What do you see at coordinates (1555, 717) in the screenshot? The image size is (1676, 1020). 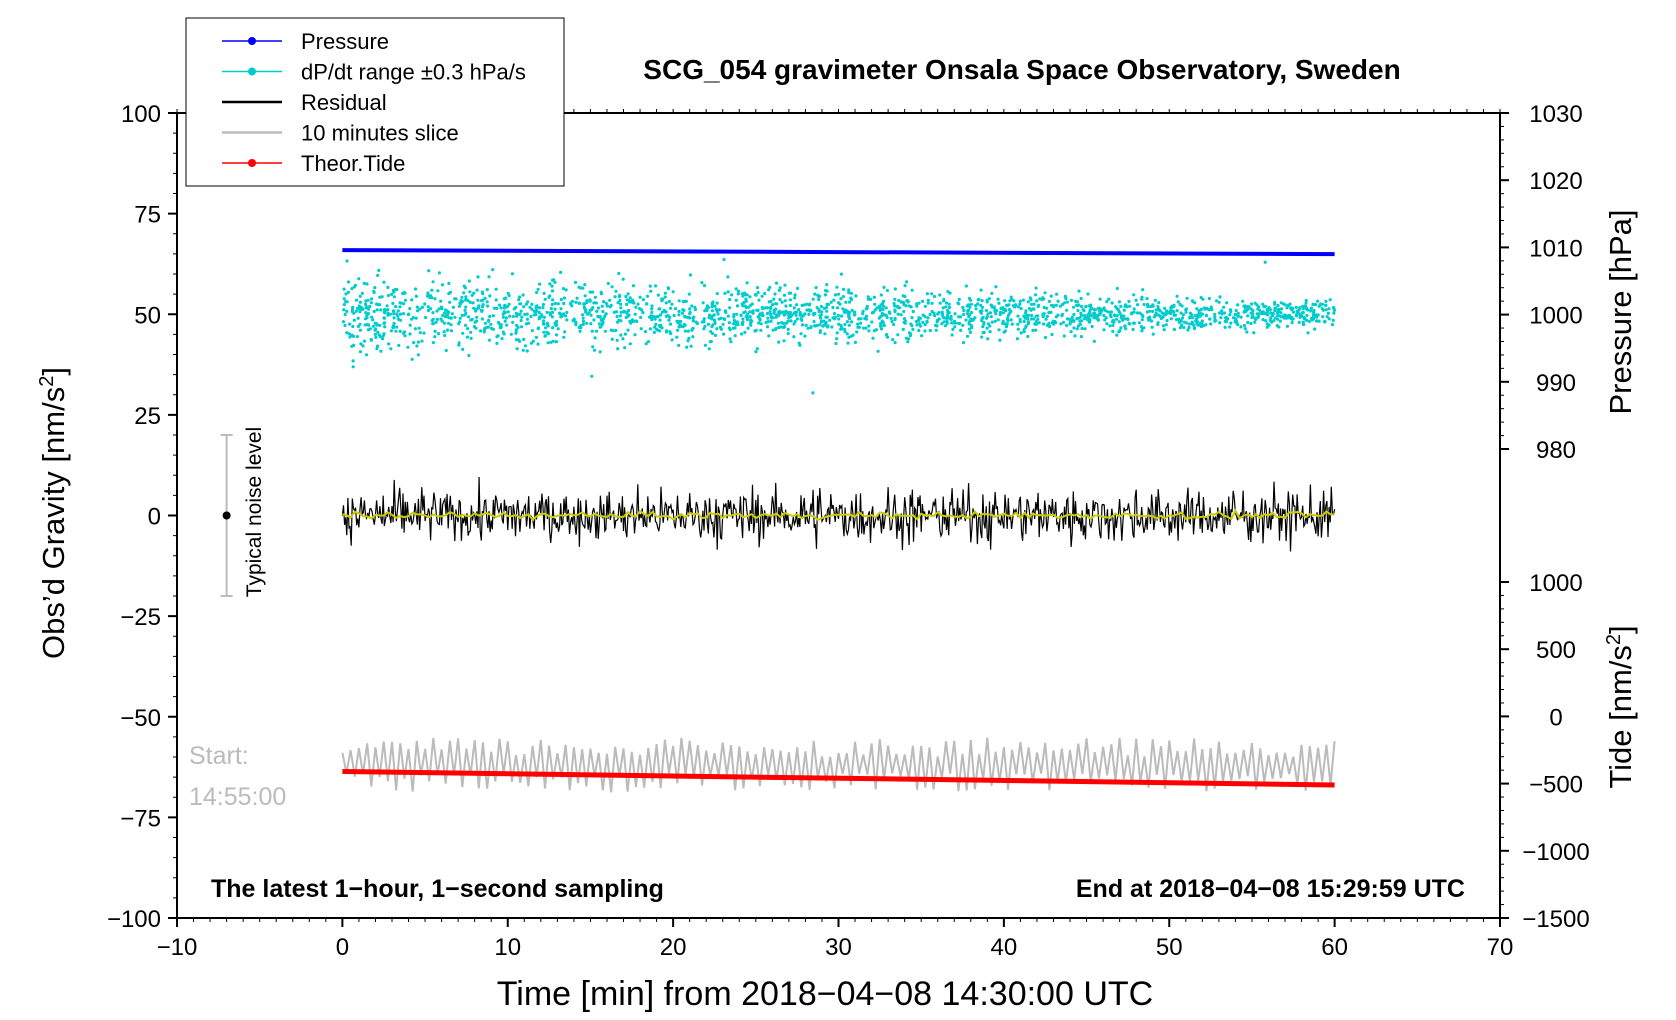 I see `tide-tick-label: 0` at bounding box center [1555, 717].